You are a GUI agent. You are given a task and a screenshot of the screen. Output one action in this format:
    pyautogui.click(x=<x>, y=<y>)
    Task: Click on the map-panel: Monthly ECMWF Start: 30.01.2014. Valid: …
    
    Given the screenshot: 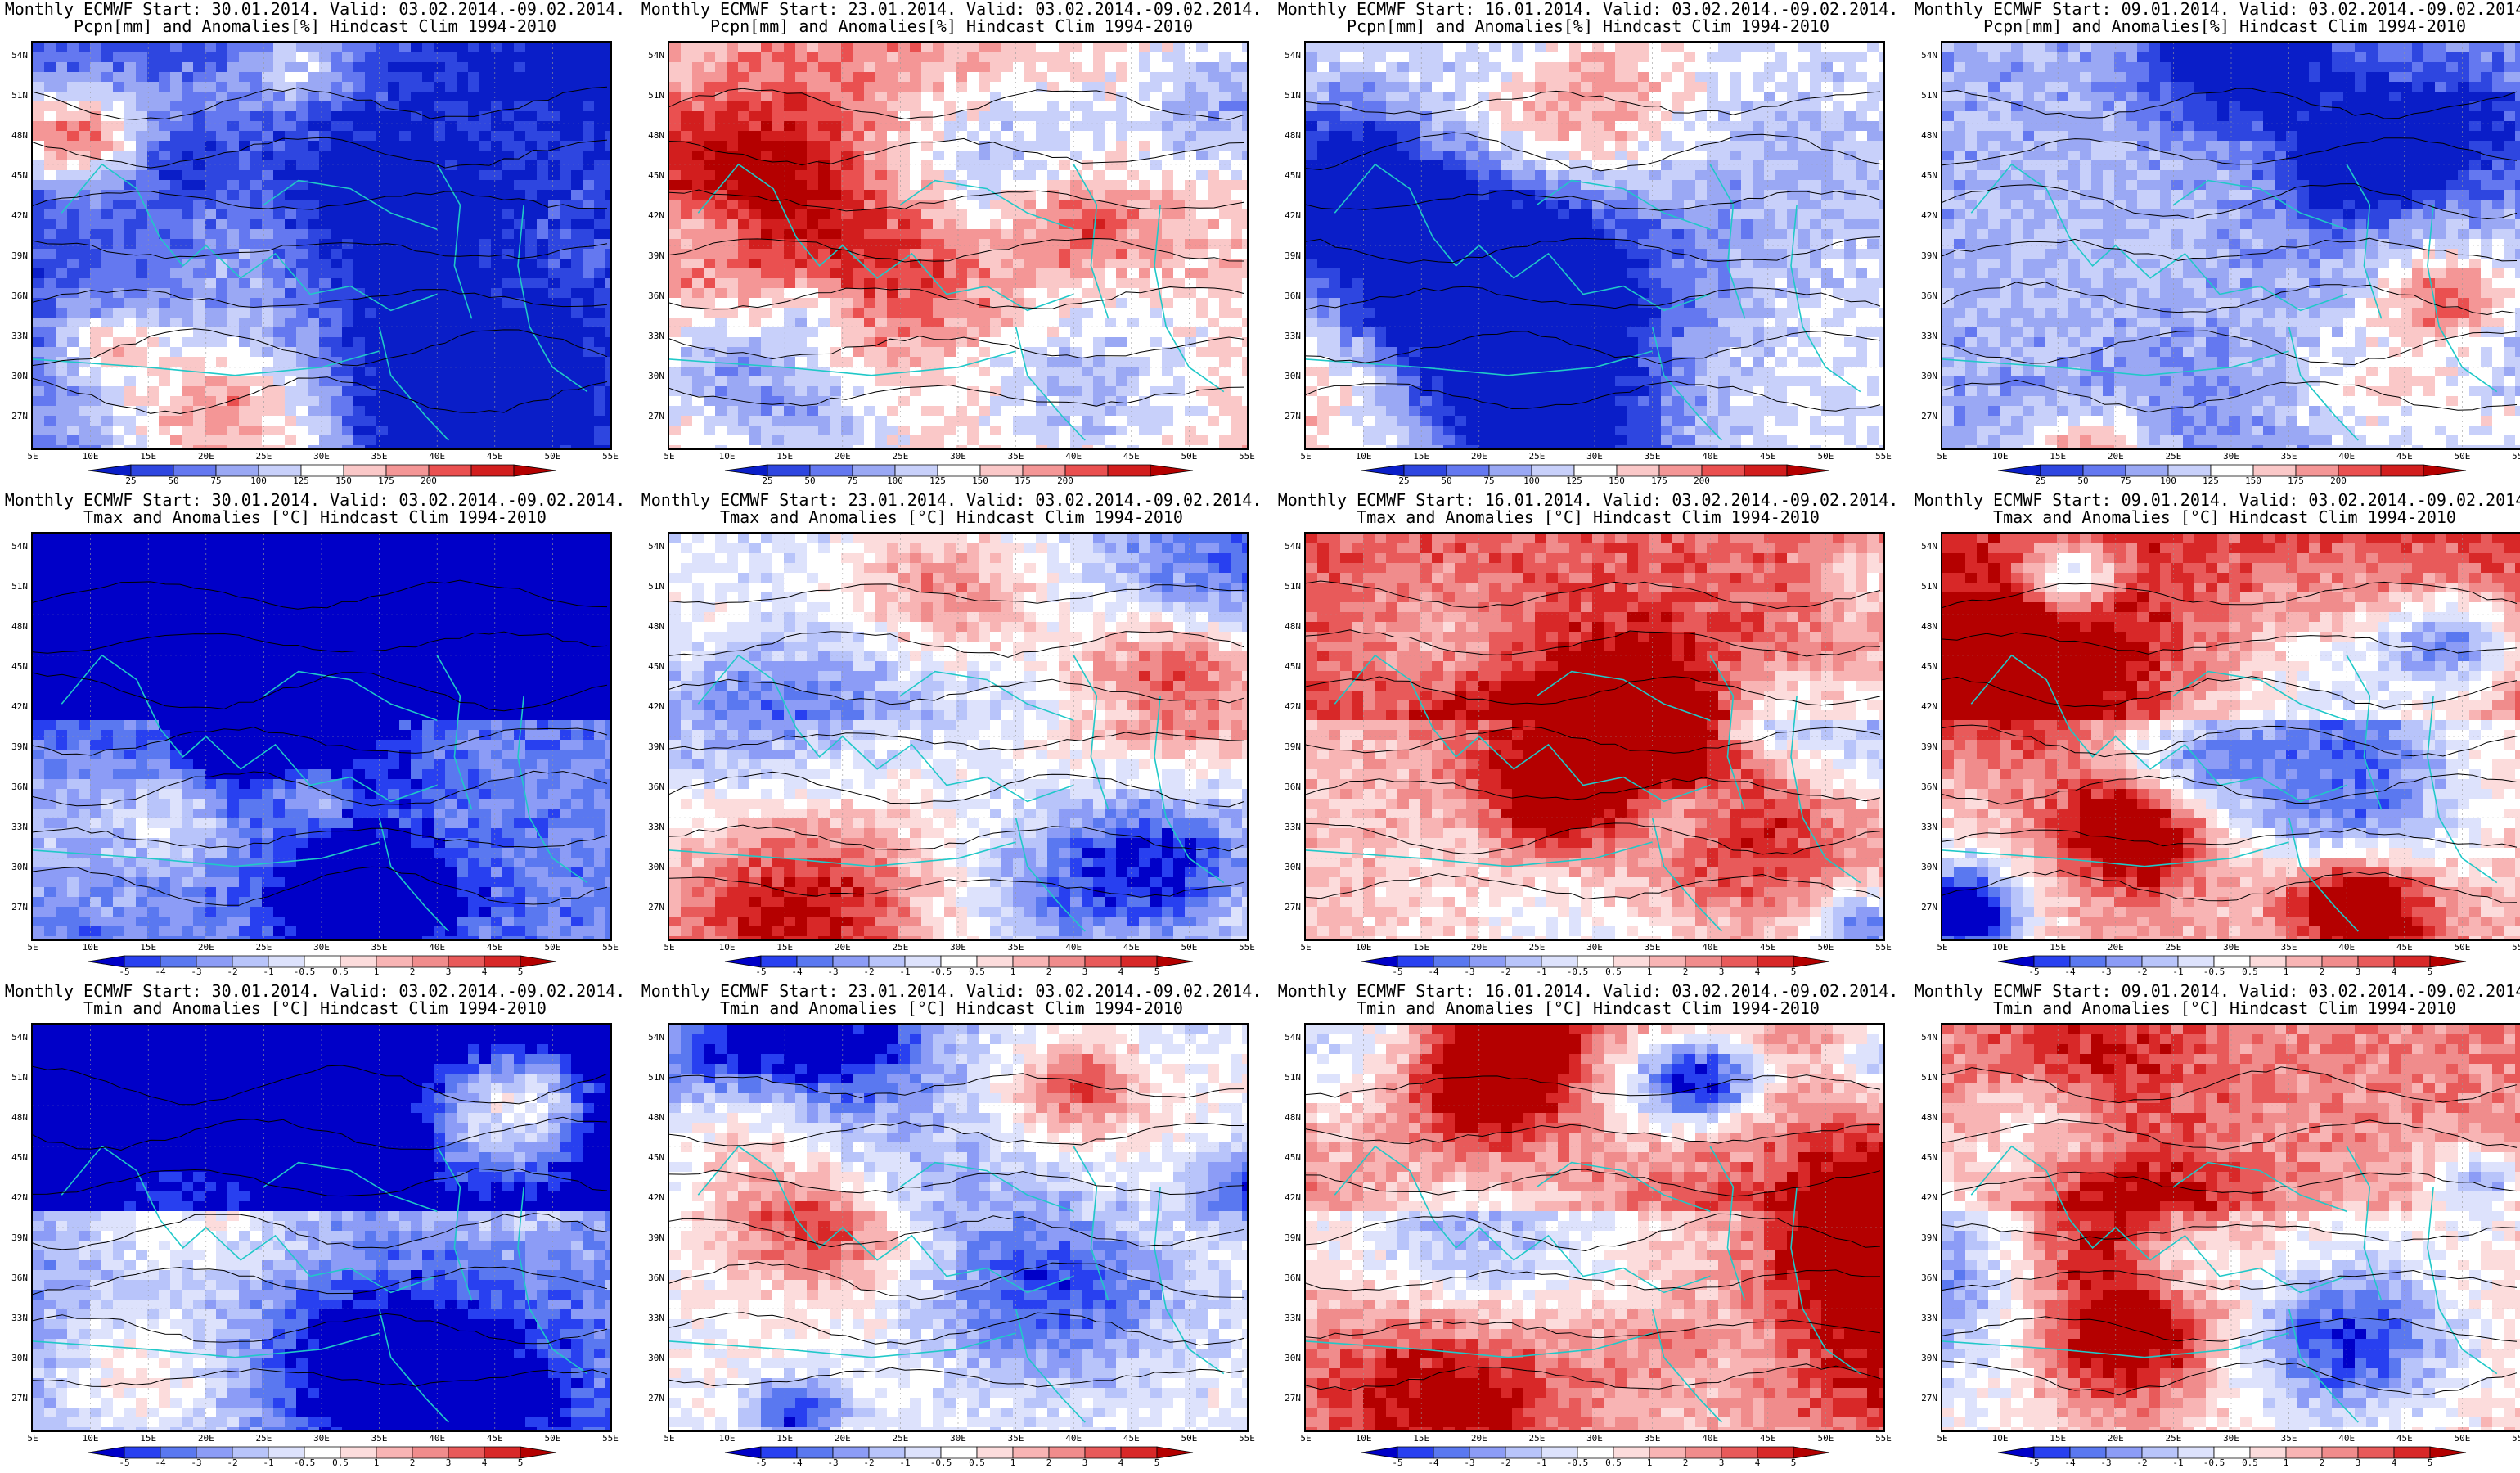 What is the action you would take?
    pyautogui.click(x=315, y=737)
    